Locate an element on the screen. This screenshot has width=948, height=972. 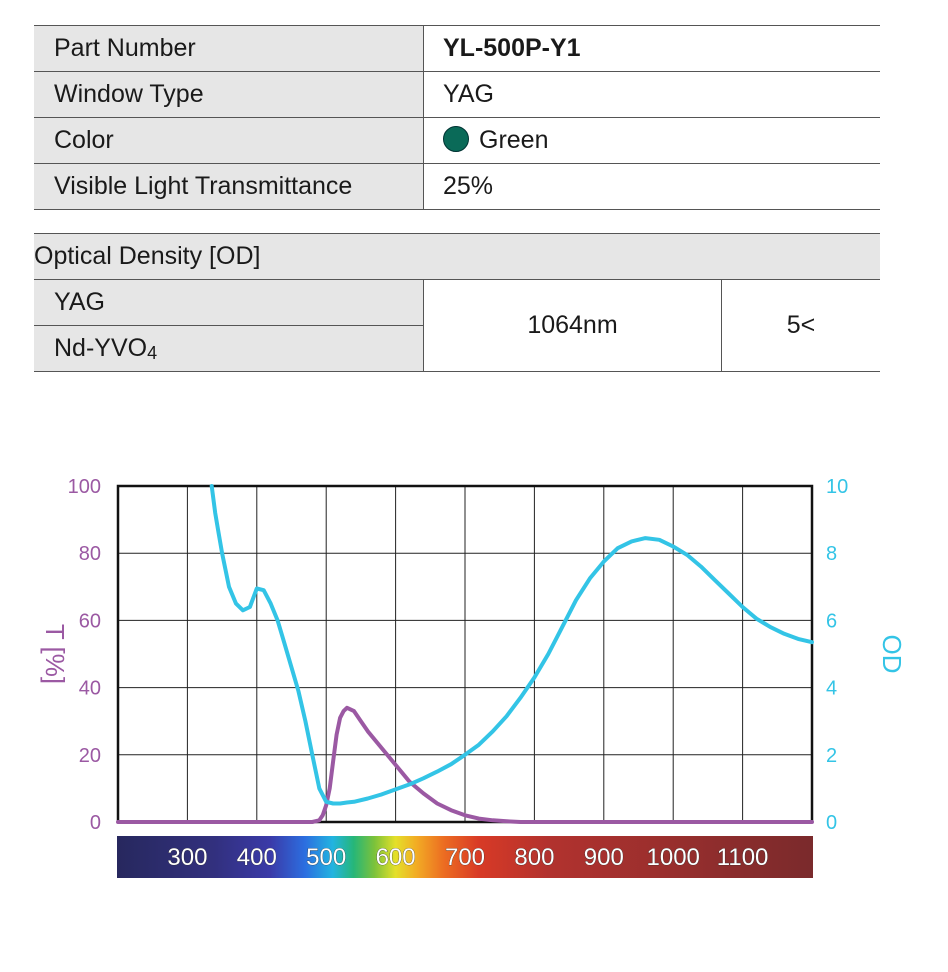
y-right-axis-label: OD is located at coordinates (892, 654).